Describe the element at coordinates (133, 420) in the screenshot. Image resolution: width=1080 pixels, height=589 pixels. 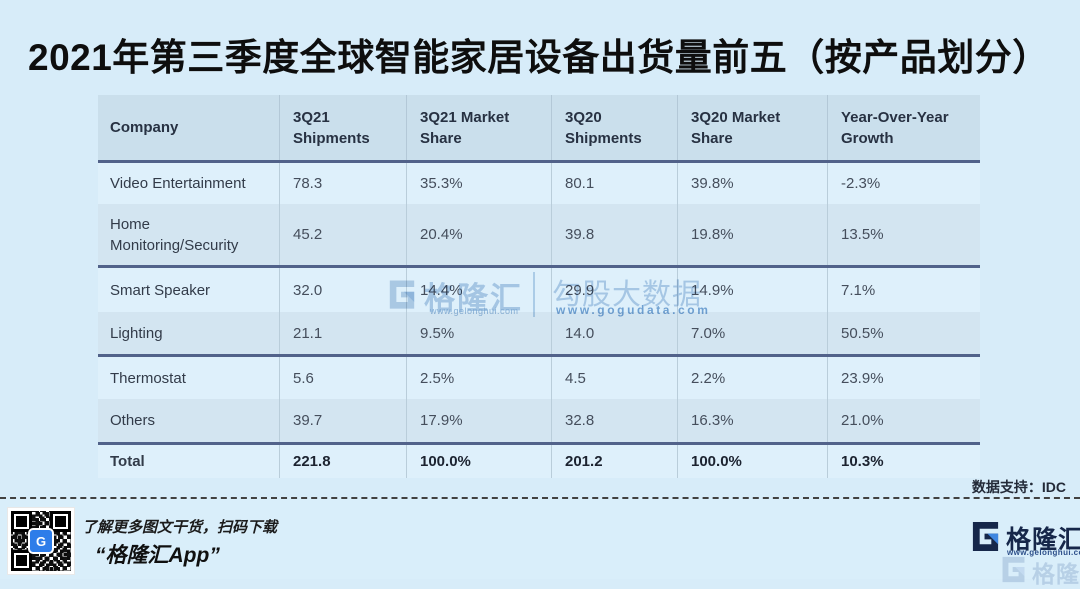
I see `company-cell: Others` at that location.